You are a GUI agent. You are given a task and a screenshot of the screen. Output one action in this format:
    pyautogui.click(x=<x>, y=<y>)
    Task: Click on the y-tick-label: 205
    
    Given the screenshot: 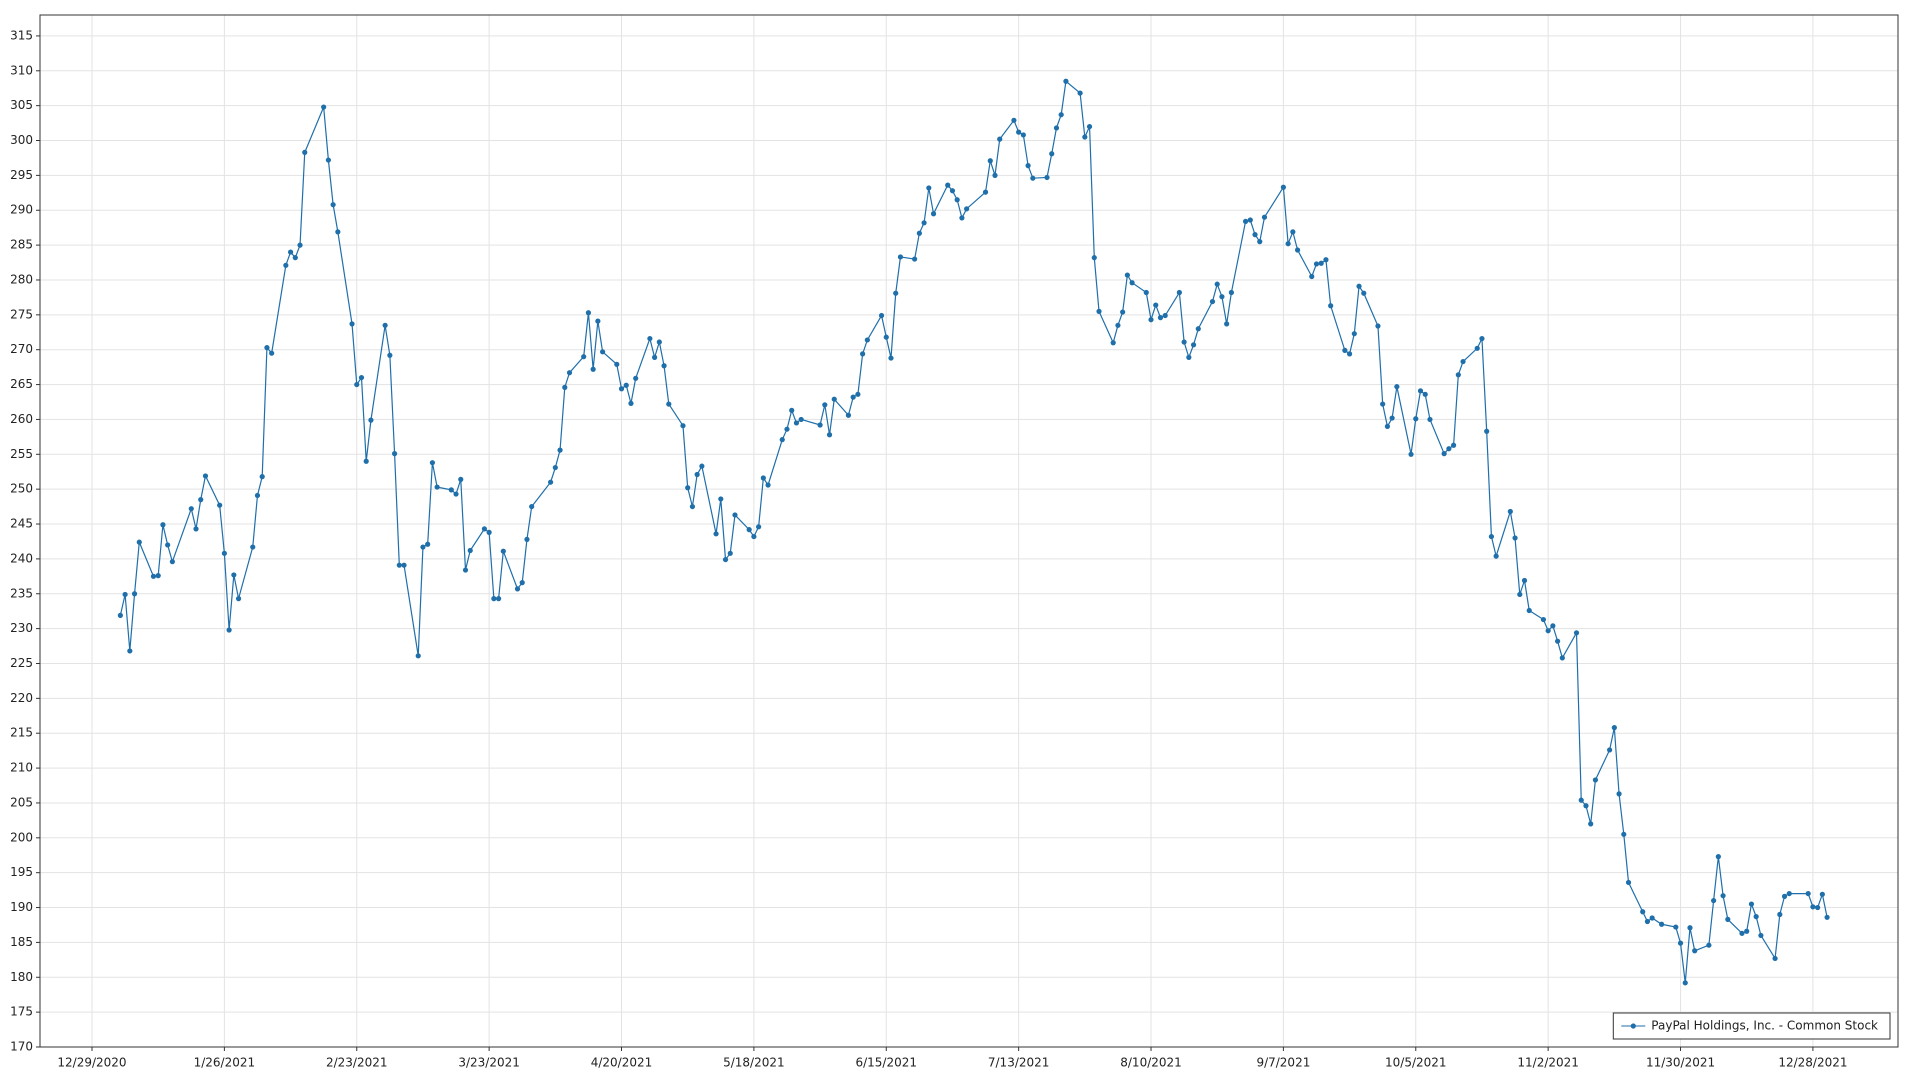 What is the action you would take?
    pyautogui.click(x=21, y=802)
    